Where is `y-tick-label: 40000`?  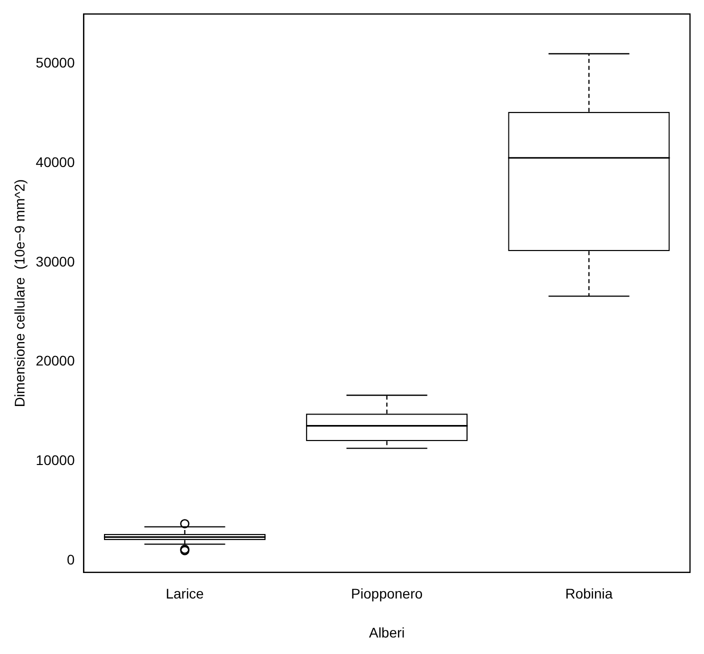 y-tick-label: 40000 is located at coordinates (55, 162).